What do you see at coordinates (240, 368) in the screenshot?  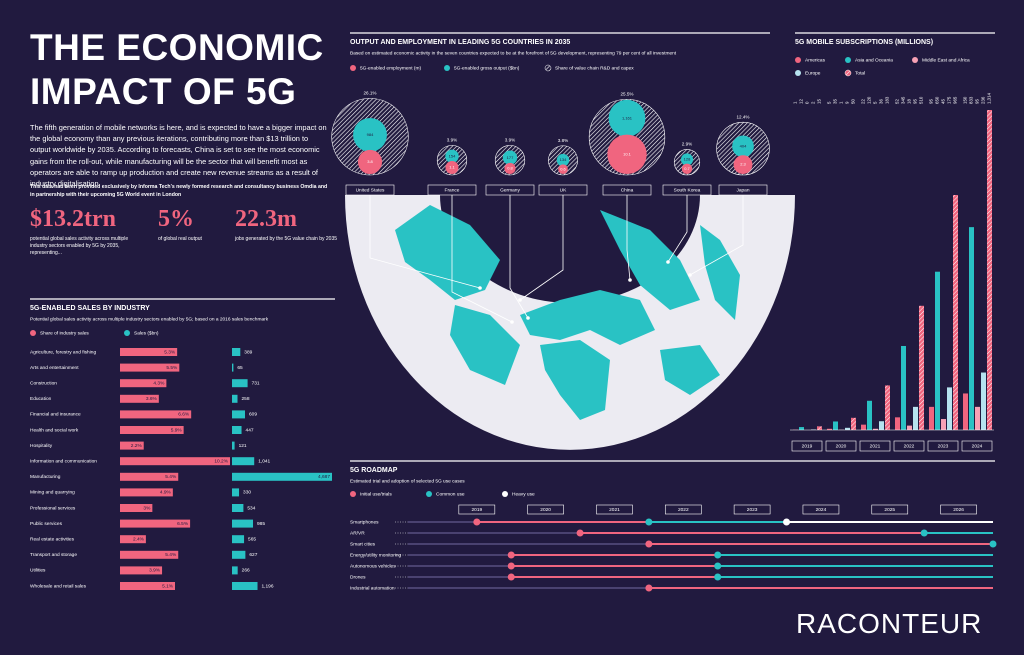 I see `value-label: 65` at bounding box center [240, 368].